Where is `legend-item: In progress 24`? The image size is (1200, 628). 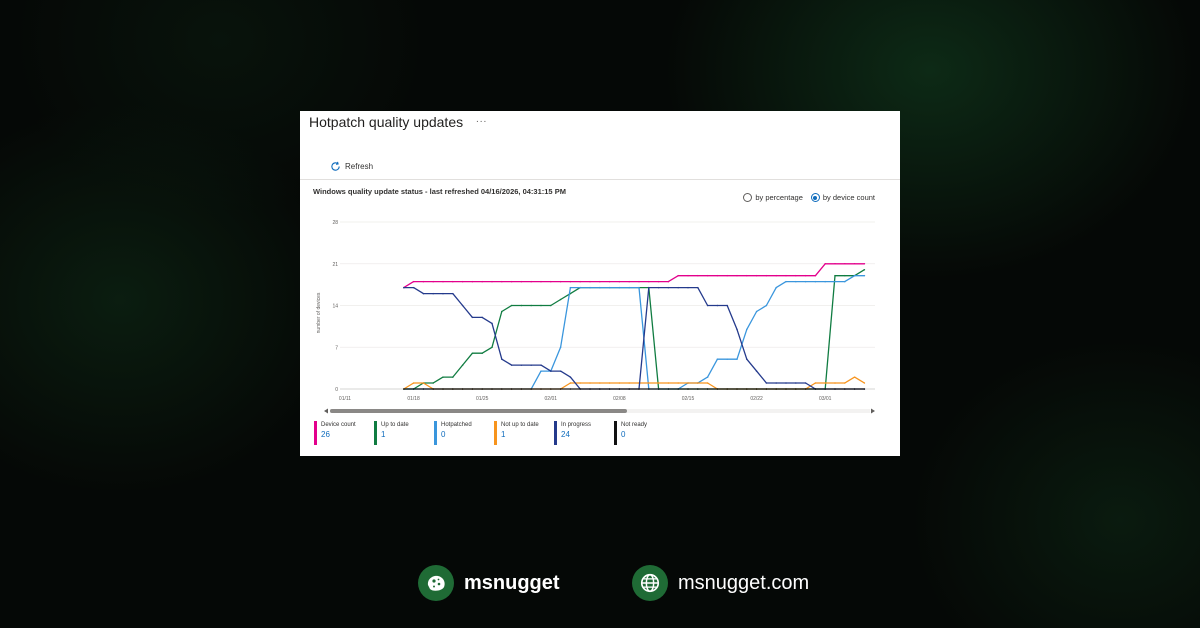
legend-item: In progress 24 is located at coordinates (584, 433).